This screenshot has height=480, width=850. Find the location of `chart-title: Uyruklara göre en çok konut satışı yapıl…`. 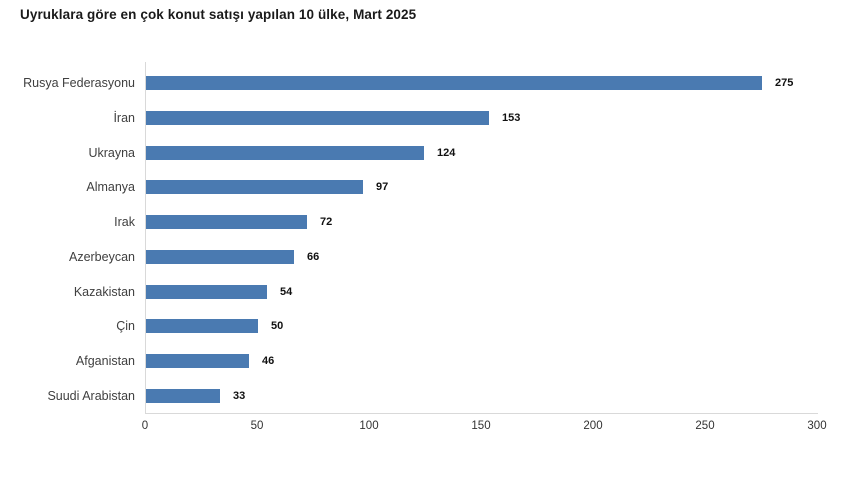

chart-title: Uyruklara göre en çok konut satışı yapıl… is located at coordinates (218, 14).